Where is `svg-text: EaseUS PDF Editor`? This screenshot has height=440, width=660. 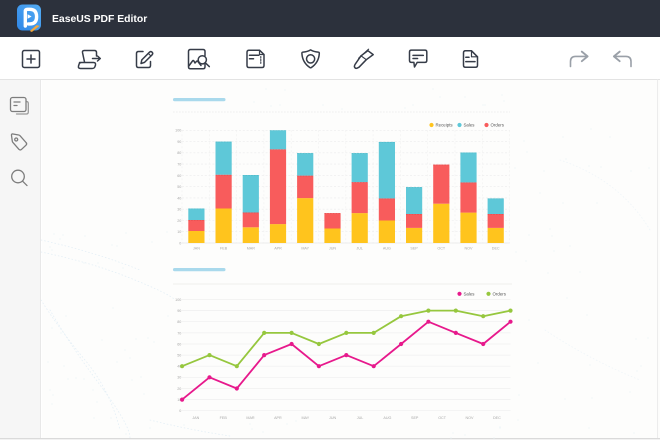 svg-text: EaseUS PDF Editor is located at coordinates (99, 19).